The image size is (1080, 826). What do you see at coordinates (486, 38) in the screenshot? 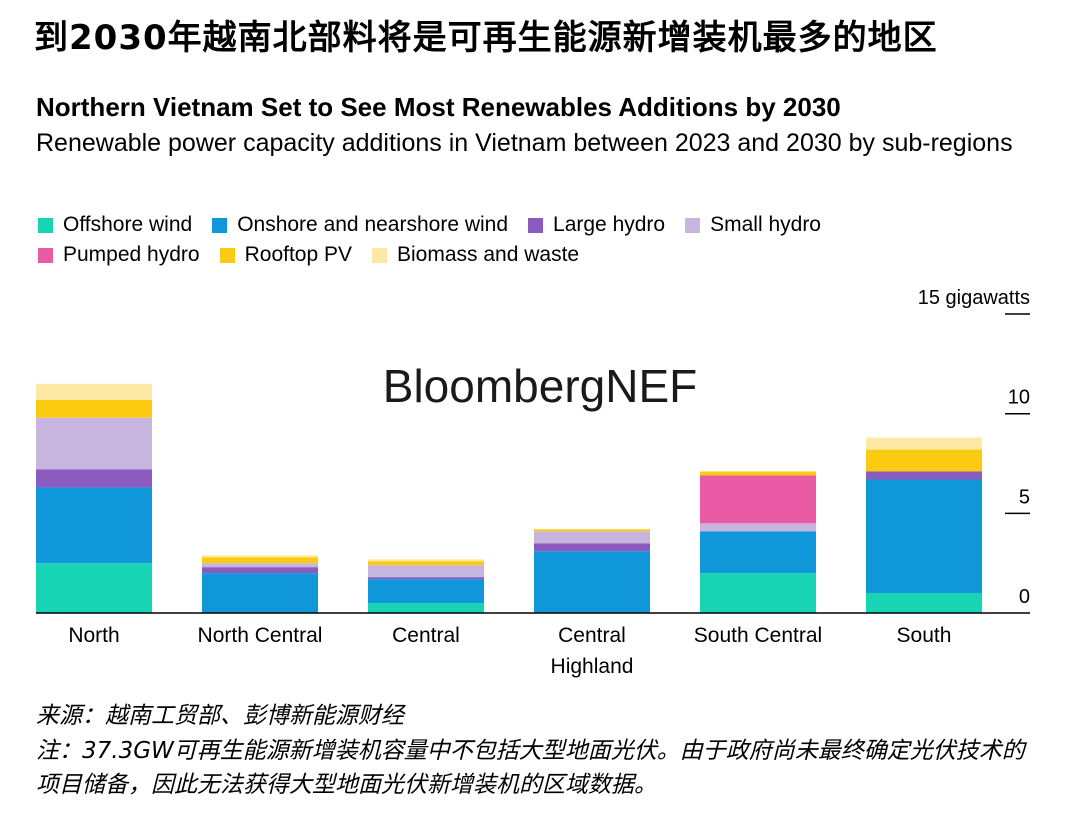
I see `page-title-chinese: 到2030年越南北部料将是可再生能源新增装机最多的地区` at bounding box center [486, 38].